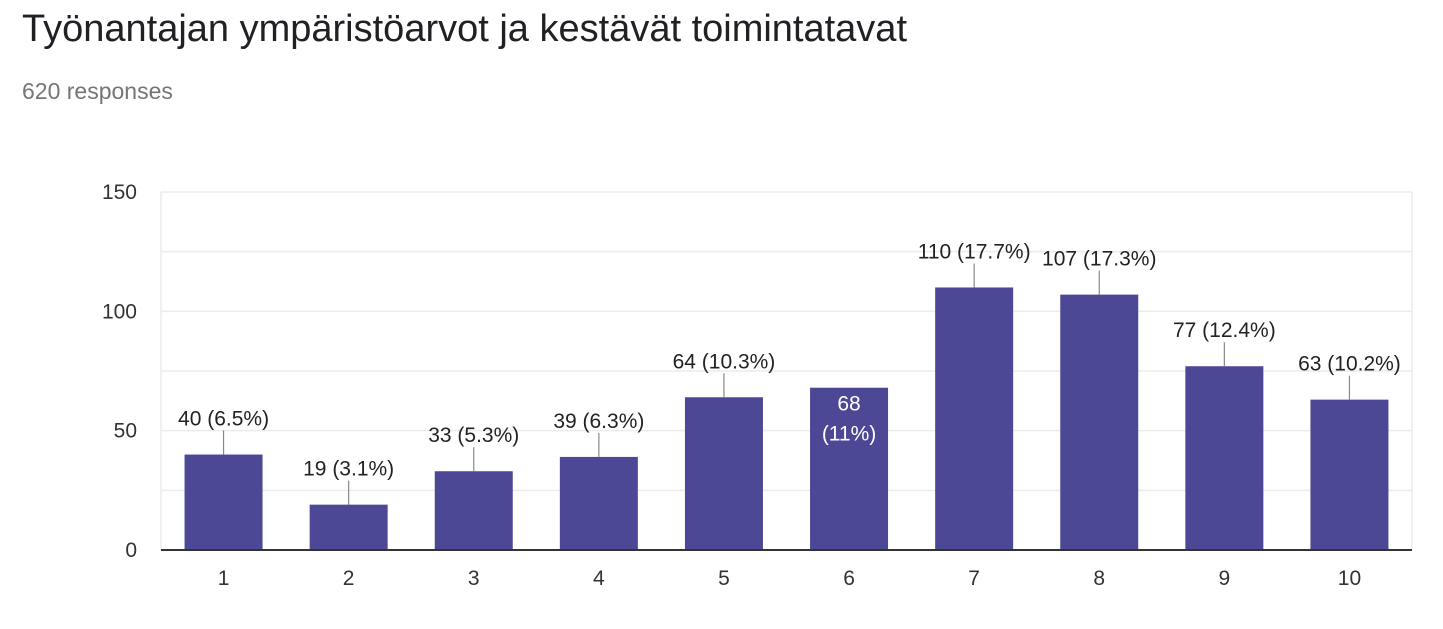 The height and width of the screenshot is (629, 1443). Describe the element at coordinates (473, 435) in the screenshot. I see `data-label: 33 (5.3%)` at that location.